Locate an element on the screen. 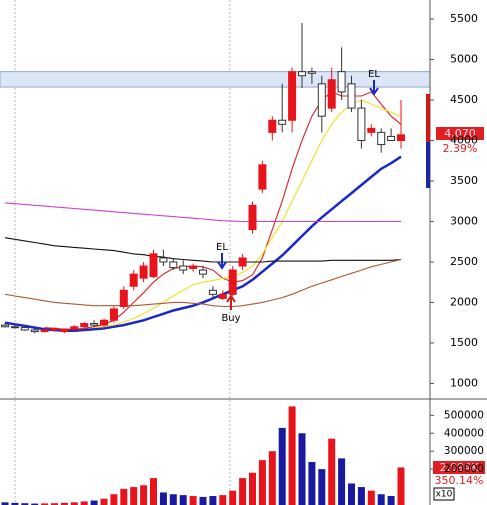  volume-scale: x10 is located at coordinates (444, 495).